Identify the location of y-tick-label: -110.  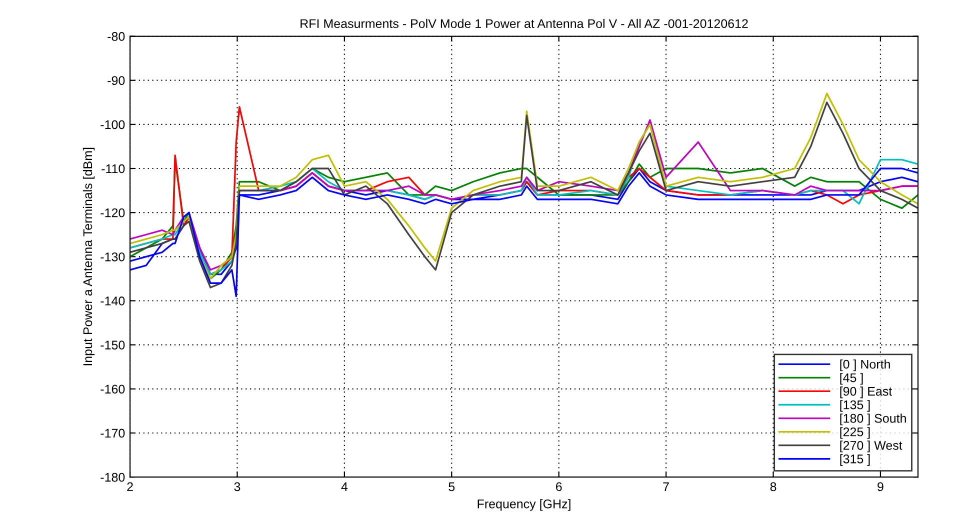
(113, 169).